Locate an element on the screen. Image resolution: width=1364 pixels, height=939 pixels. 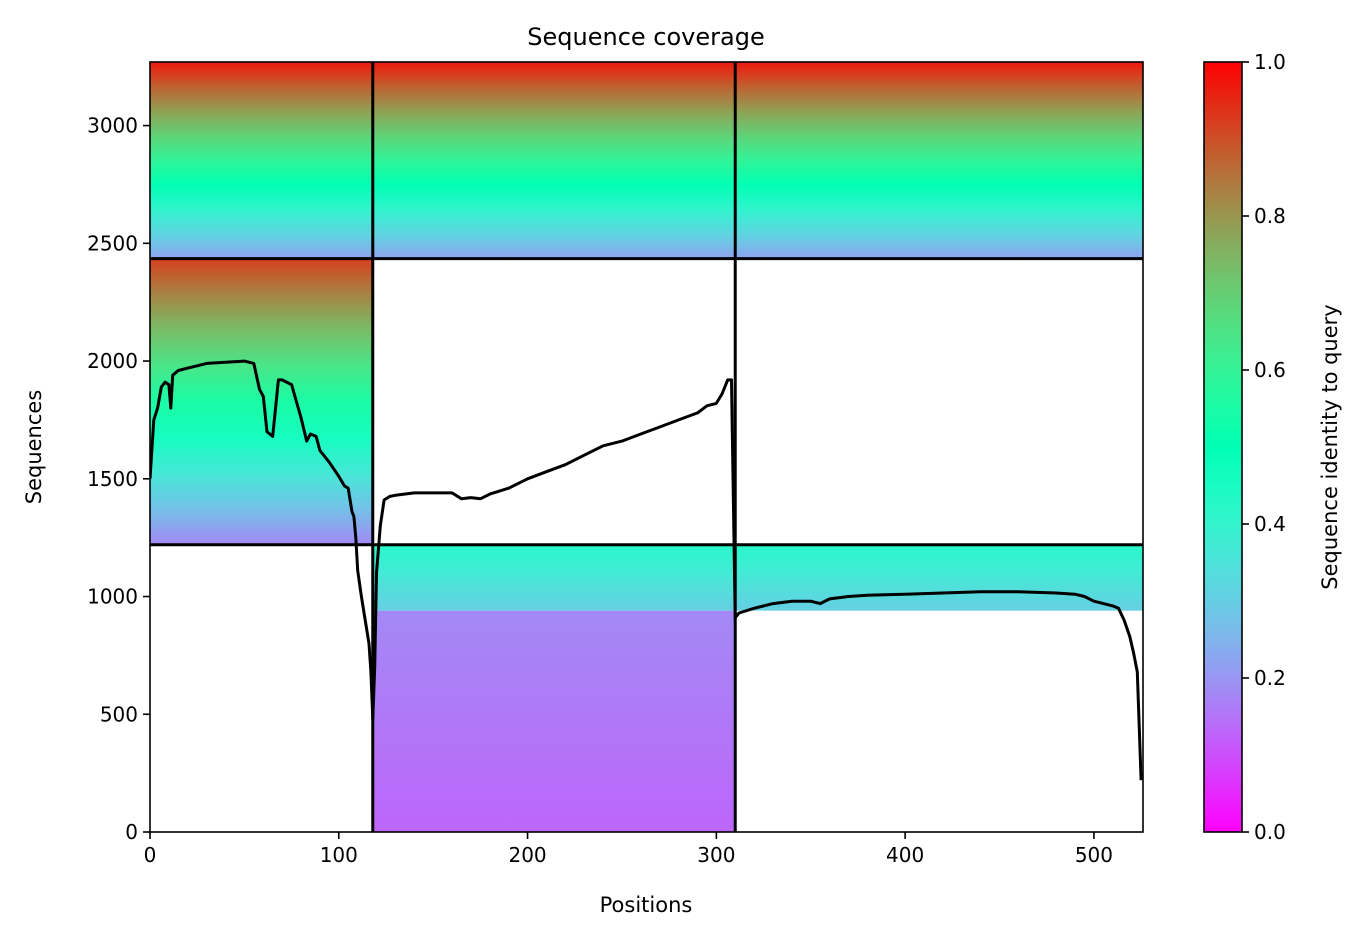
x-tick-label: 0 is located at coordinates (150, 855).